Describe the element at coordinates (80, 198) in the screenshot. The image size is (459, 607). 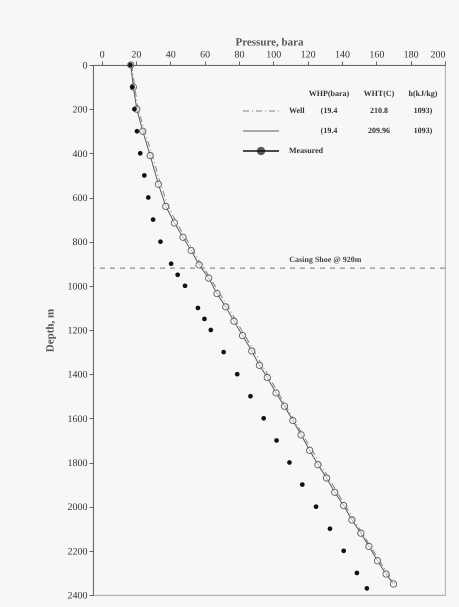
I see `y-tick-label: 600` at that location.